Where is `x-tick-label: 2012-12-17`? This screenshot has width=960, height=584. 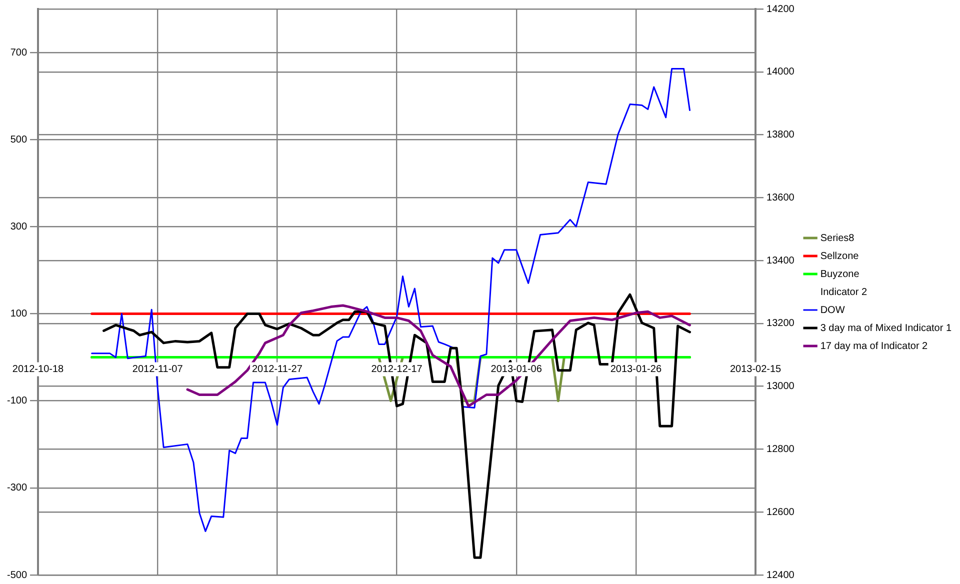 x-tick-label: 2012-12-17 is located at coordinates (397, 370).